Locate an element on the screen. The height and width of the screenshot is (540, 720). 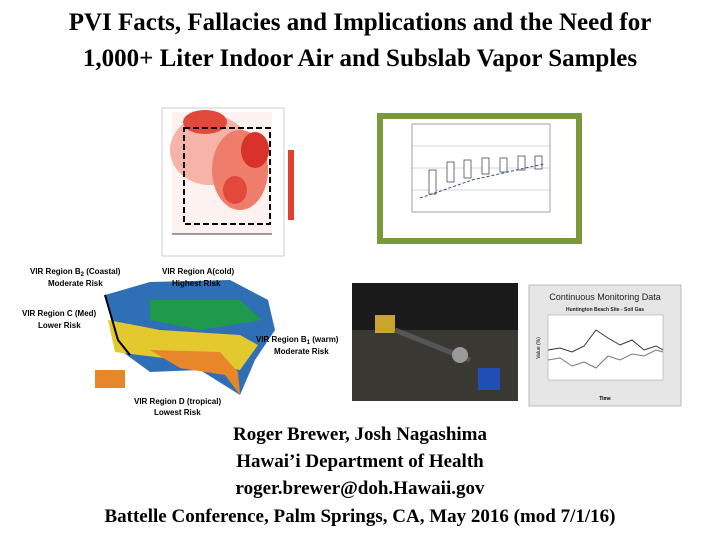
email: roger.brewer@doh.Hawaii.gov is located at coordinates (360, 488).